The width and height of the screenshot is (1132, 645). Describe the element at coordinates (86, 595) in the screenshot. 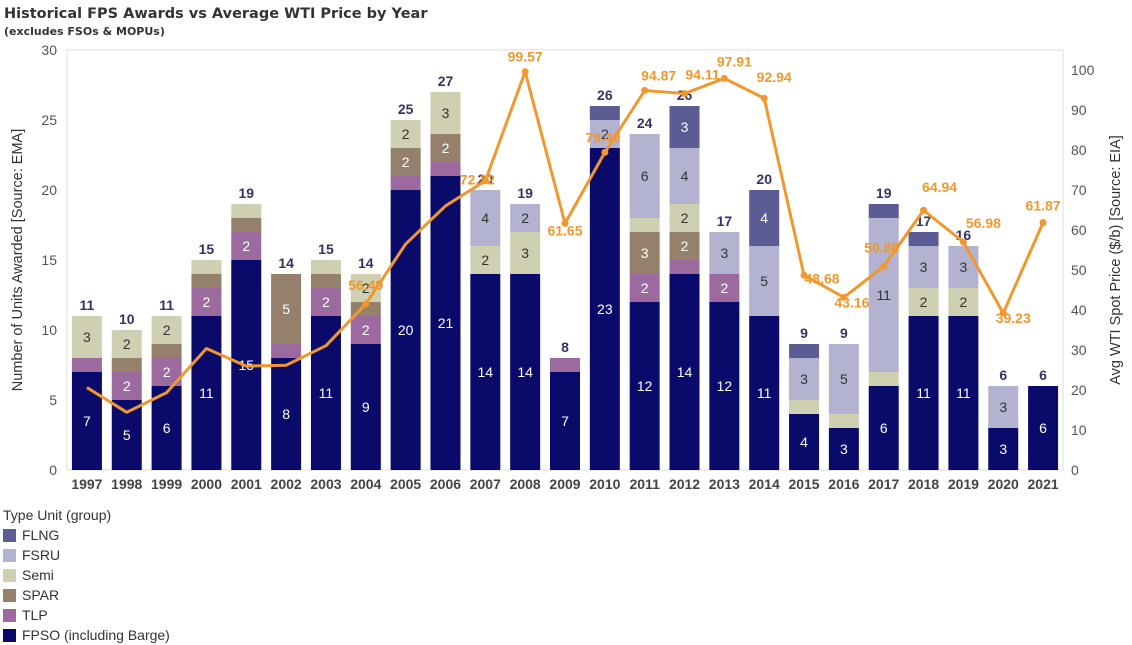

I see `legend-item: SPAR` at that location.